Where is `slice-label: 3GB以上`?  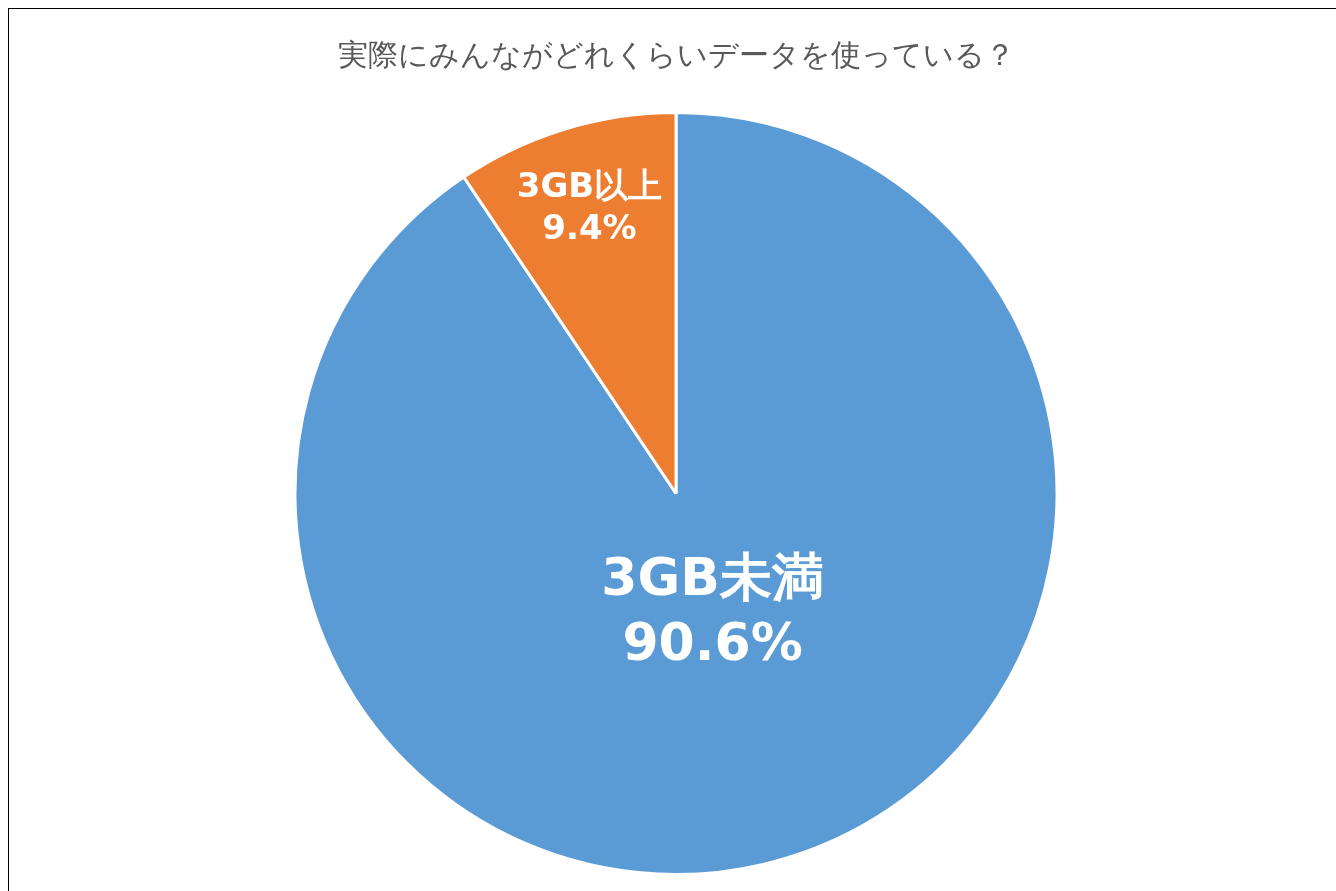
slice-label: 3GB以上 is located at coordinates (589, 184).